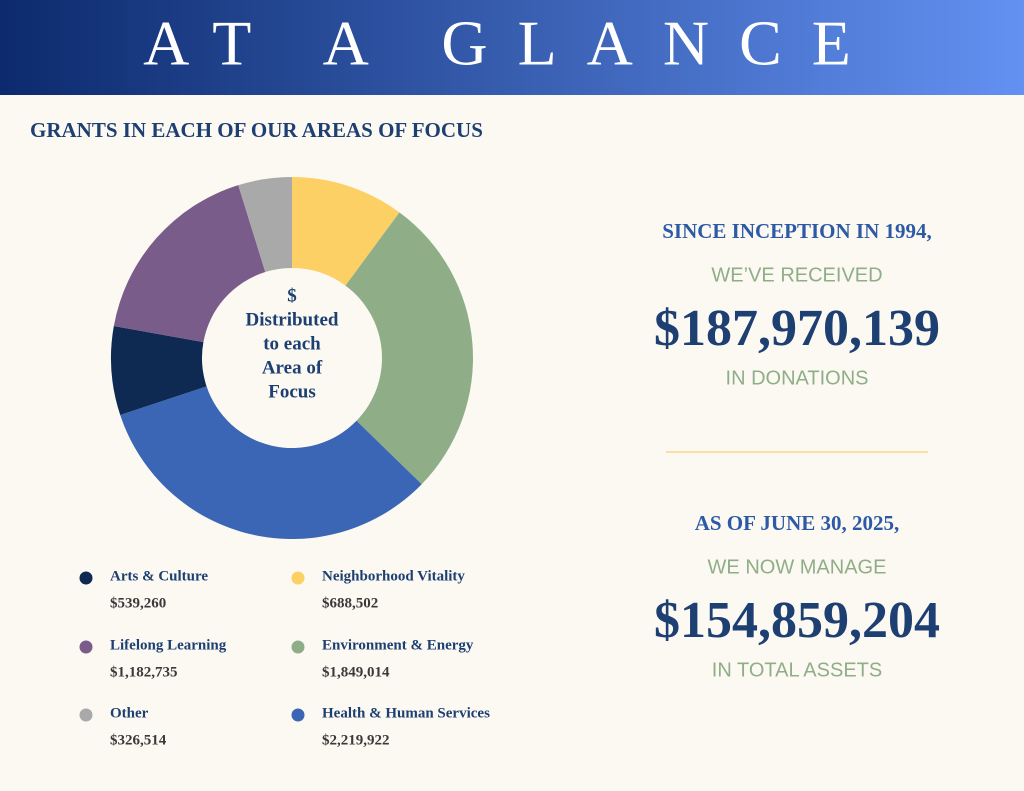 The image size is (1024, 791). What do you see at coordinates (797, 378) in the screenshot?
I see `stat-post: IN DONATIONS` at bounding box center [797, 378].